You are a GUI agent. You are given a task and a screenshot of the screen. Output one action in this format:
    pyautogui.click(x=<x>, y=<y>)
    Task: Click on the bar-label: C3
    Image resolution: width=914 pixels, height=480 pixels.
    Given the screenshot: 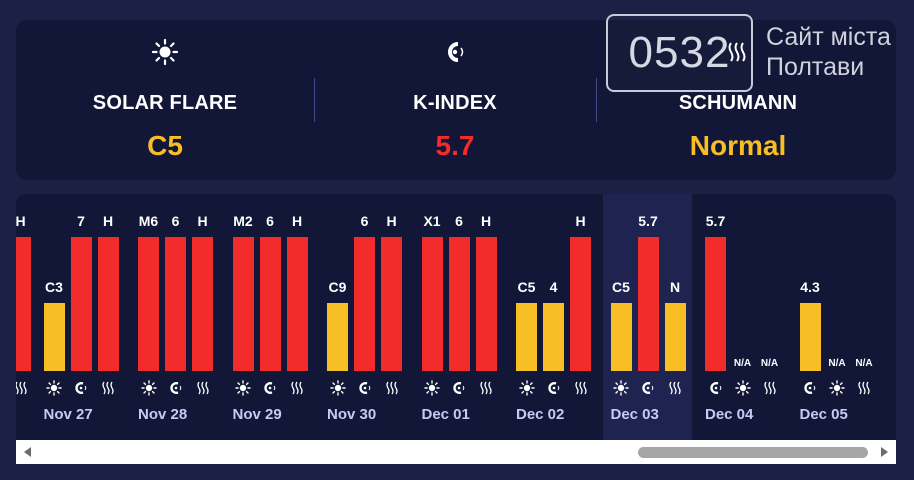 What is the action you would take?
    pyautogui.click(x=54, y=287)
    